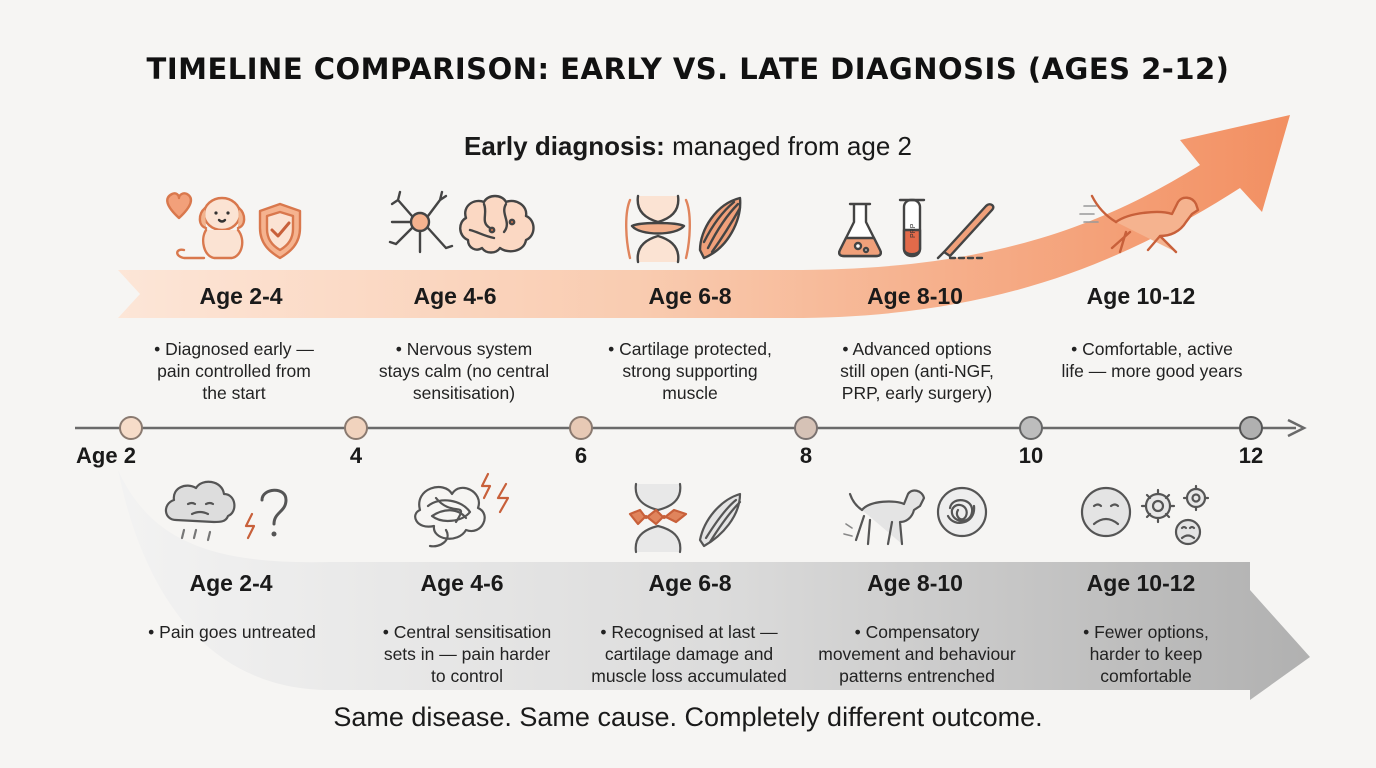  I want to click on limping-dog-icon, so click(884, 517).